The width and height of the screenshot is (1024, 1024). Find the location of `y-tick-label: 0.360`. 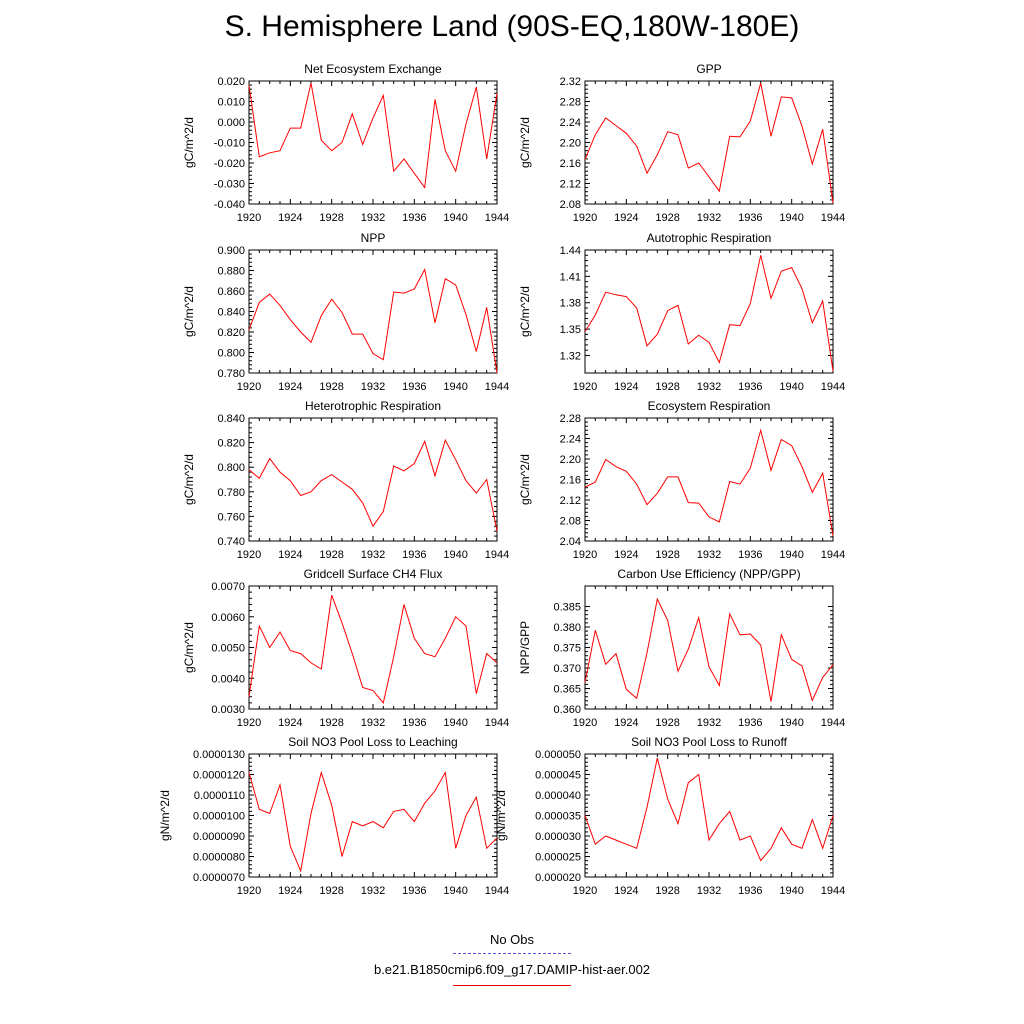

y-tick-label: 0.360 is located at coordinates (567, 710).